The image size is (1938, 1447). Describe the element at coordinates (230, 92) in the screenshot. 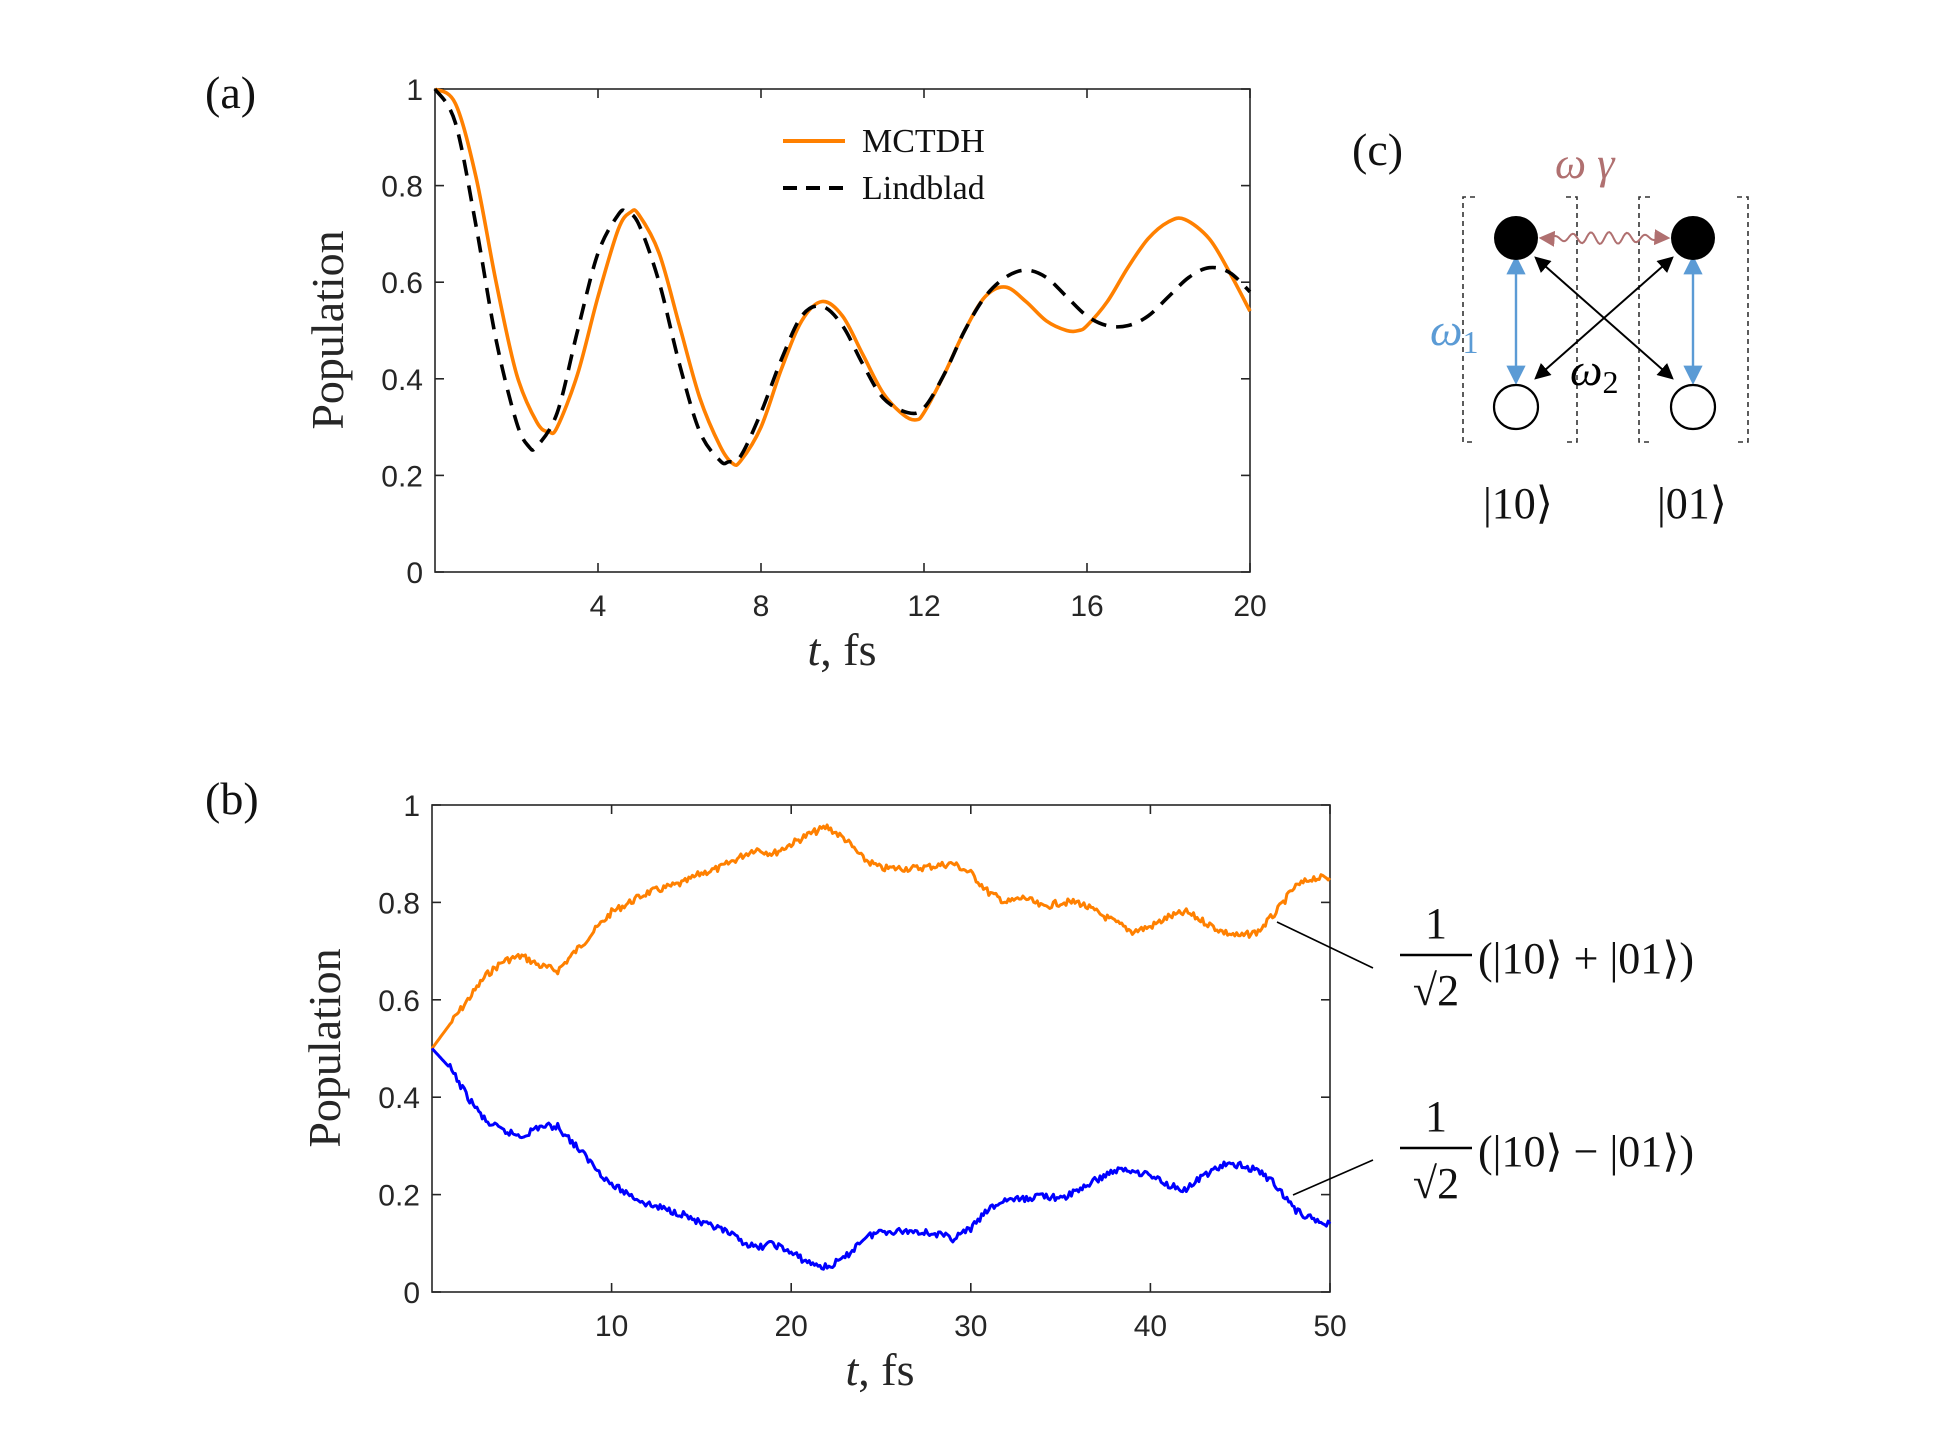

I see `panel-label-a: (a)` at that location.